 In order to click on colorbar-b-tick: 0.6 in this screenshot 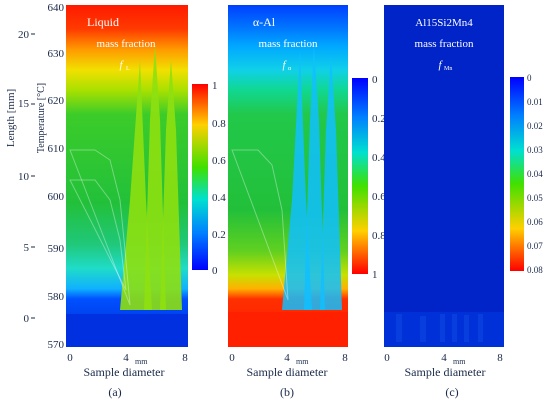, I will do `click(379, 197)`.